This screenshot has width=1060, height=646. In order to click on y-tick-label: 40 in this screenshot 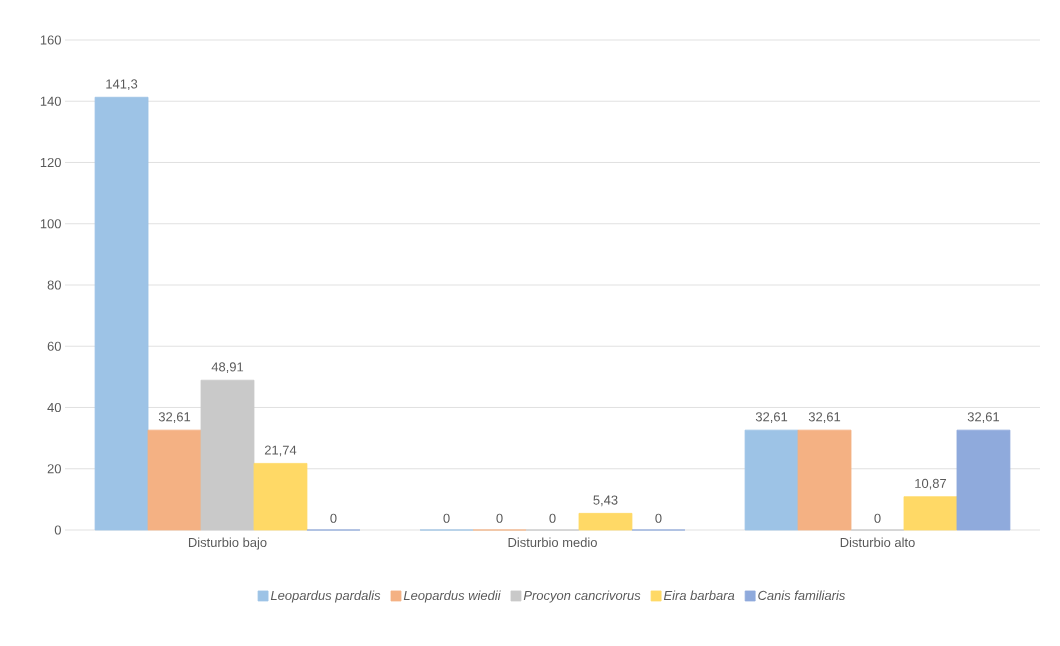, I will do `click(54, 407)`.